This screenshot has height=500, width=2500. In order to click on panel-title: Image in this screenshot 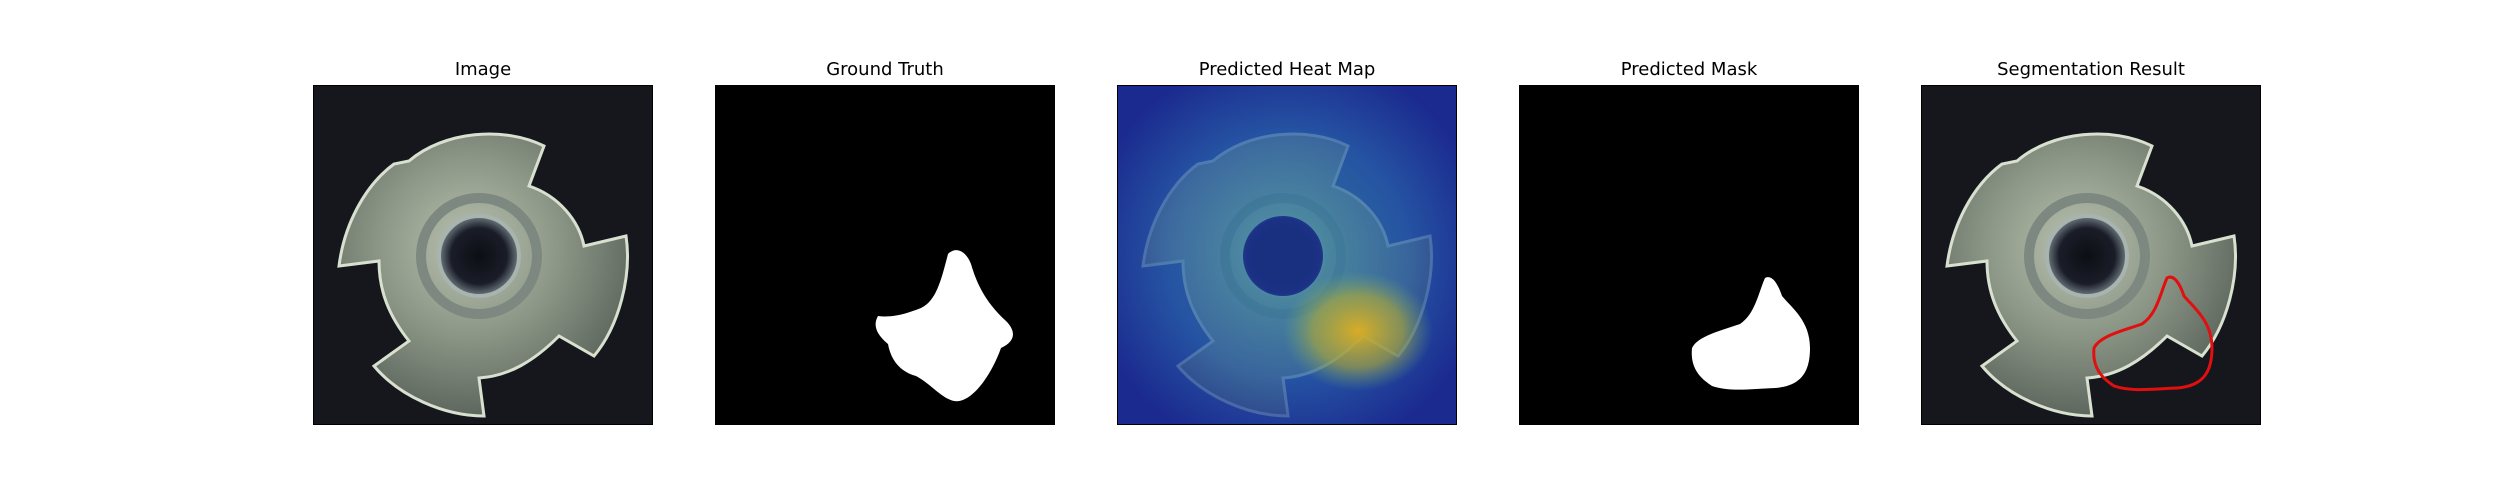, I will do `click(483, 69)`.